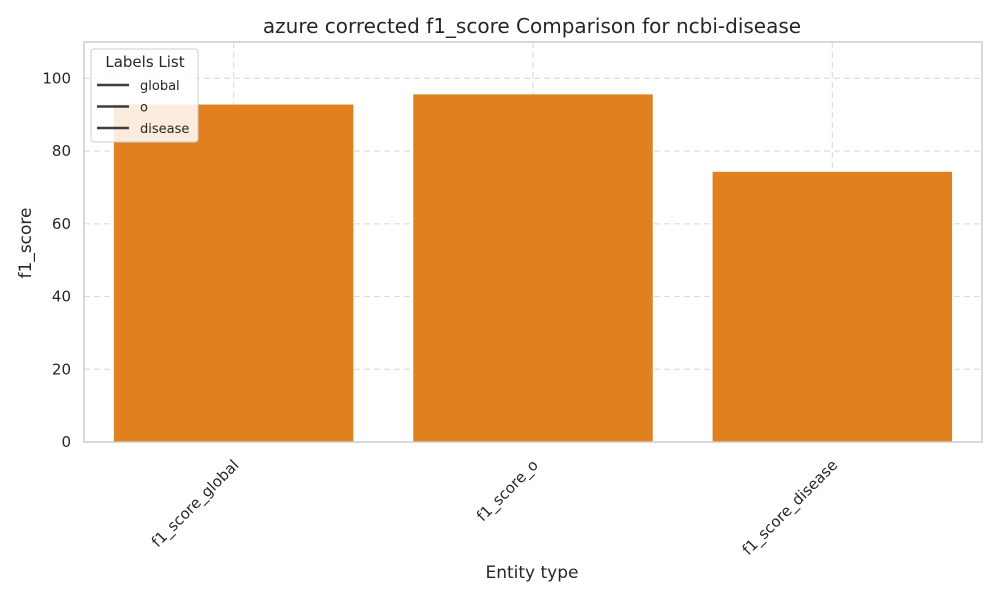 The width and height of the screenshot is (1000, 600). What do you see at coordinates (56, 260) in the screenshot?
I see `y-axis-ticks: 0 20 40 60 80 100` at bounding box center [56, 260].